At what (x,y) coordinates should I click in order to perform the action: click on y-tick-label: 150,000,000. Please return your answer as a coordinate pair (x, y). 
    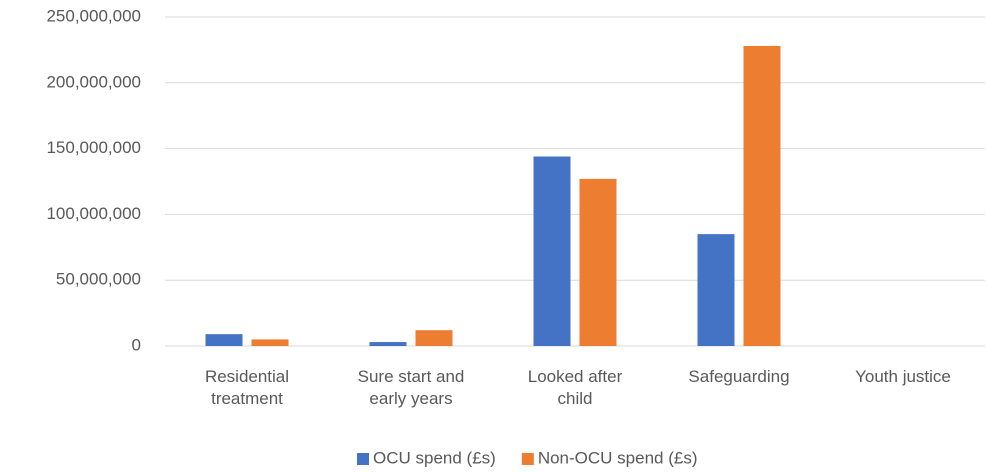
    Looking at the image, I should click on (93, 147).